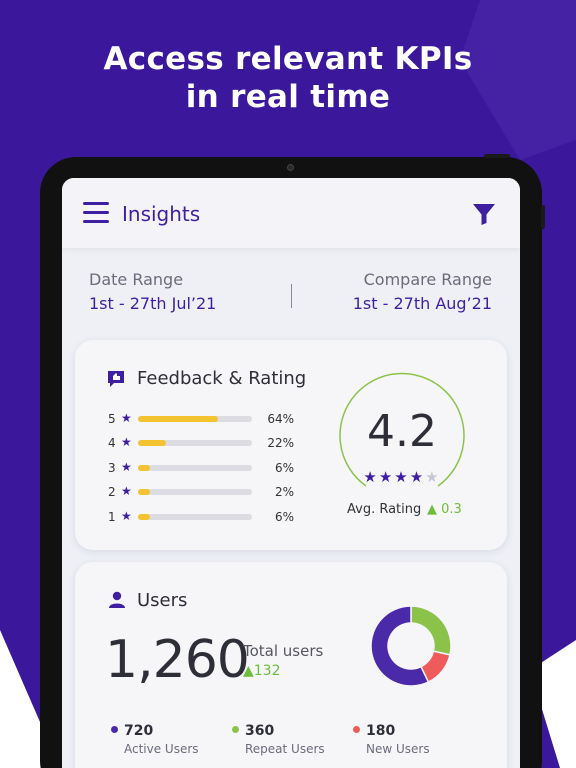  Describe the element at coordinates (112, 443) in the screenshot. I see `rating-star-count: 4` at that location.